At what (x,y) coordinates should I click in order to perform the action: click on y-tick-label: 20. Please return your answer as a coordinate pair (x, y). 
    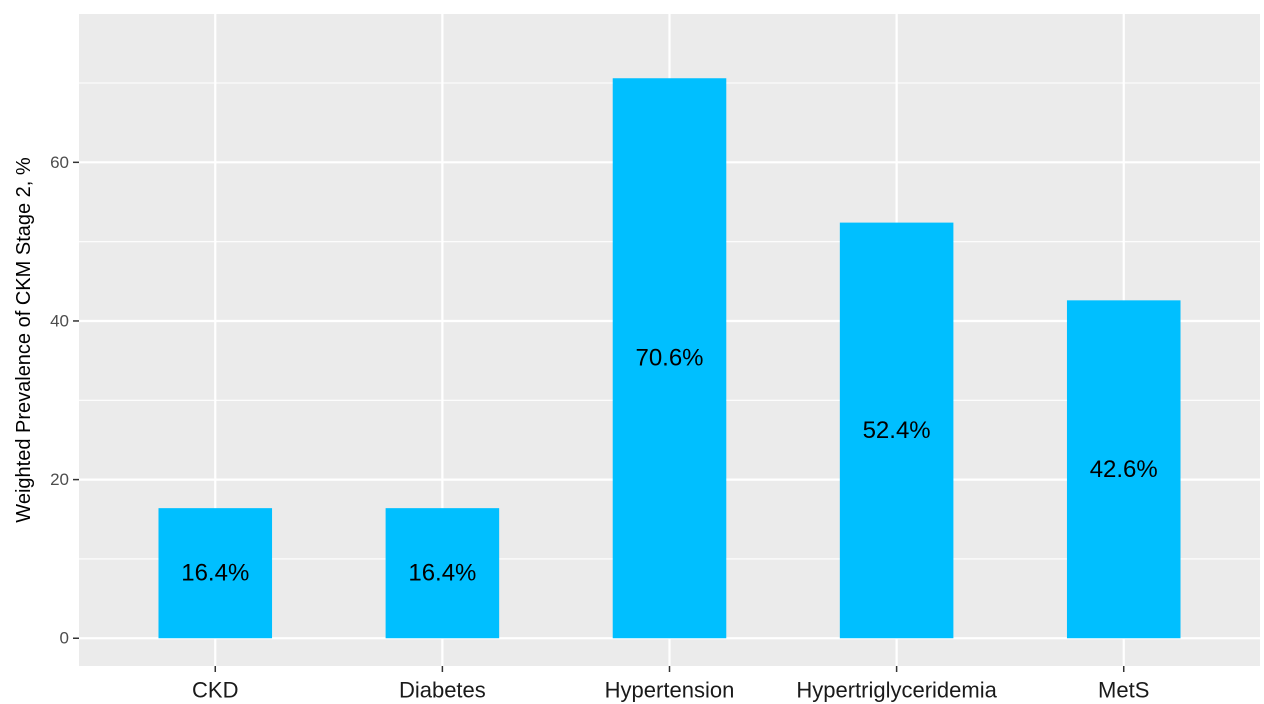
    Looking at the image, I should click on (59, 479).